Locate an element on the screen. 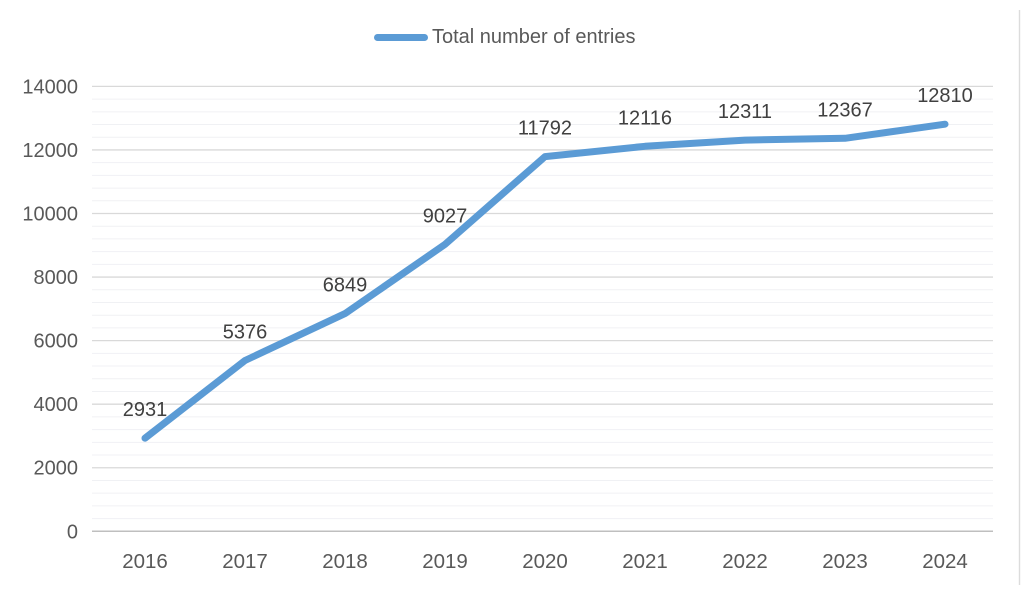  y-axis-tick-label: 14000 is located at coordinates (50, 87).